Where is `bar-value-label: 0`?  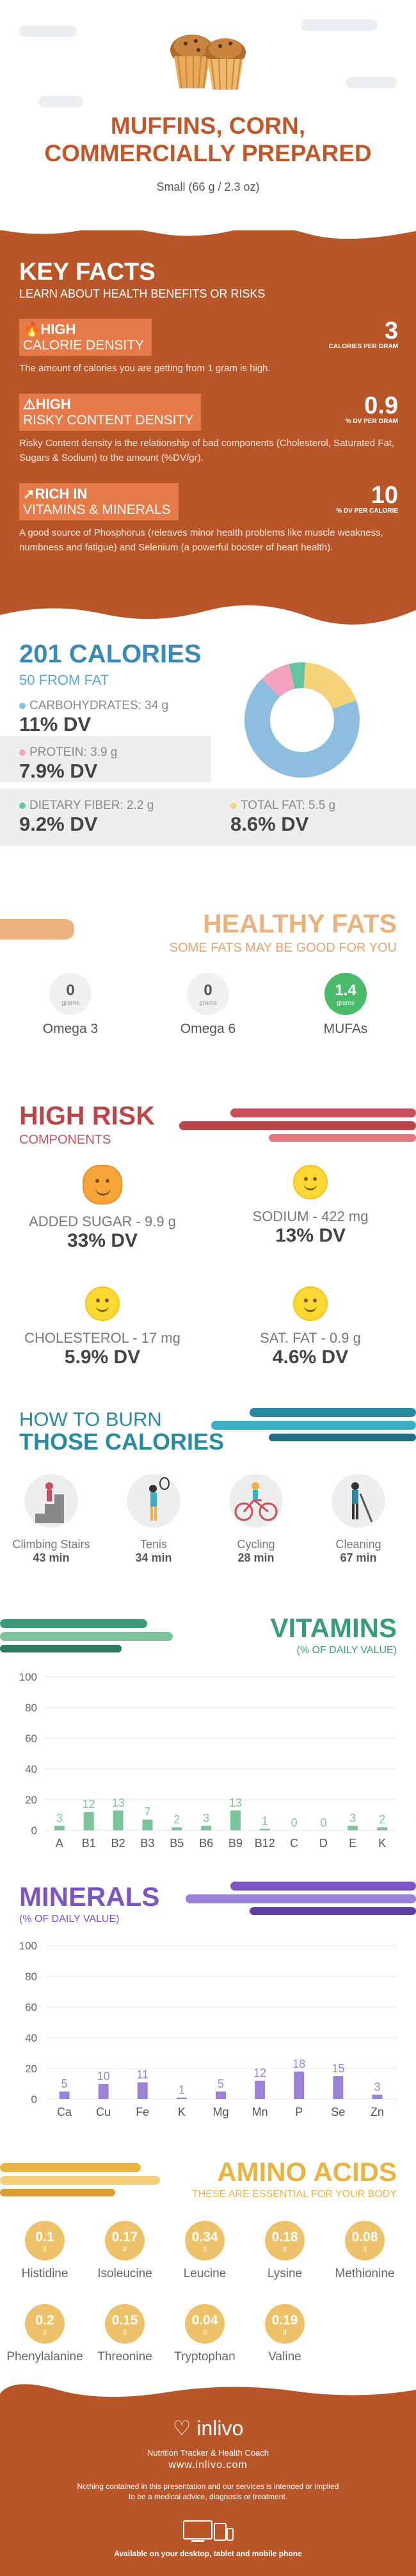 bar-value-label: 0 is located at coordinates (323, 1822).